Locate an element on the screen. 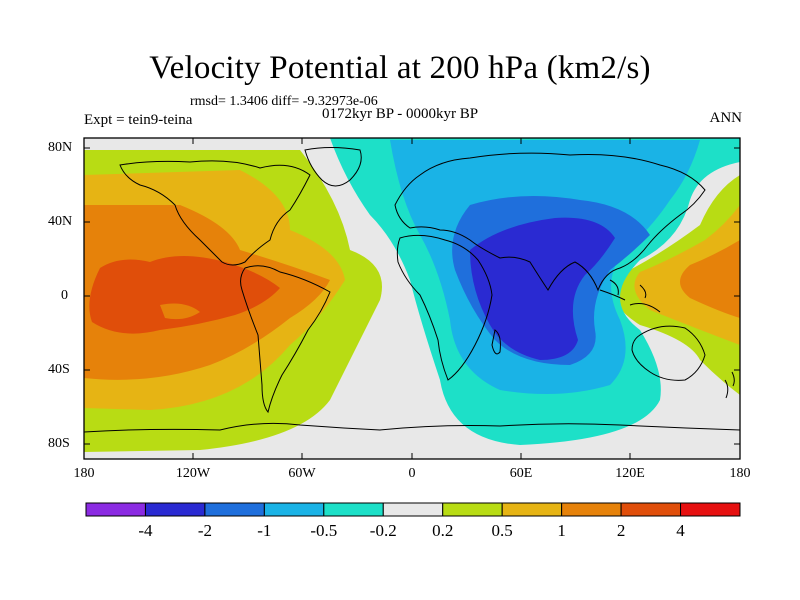 Image resolution: width=800 pixels, height=600 pixels. lon-label-120w: 120W is located at coordinates (193, 473).